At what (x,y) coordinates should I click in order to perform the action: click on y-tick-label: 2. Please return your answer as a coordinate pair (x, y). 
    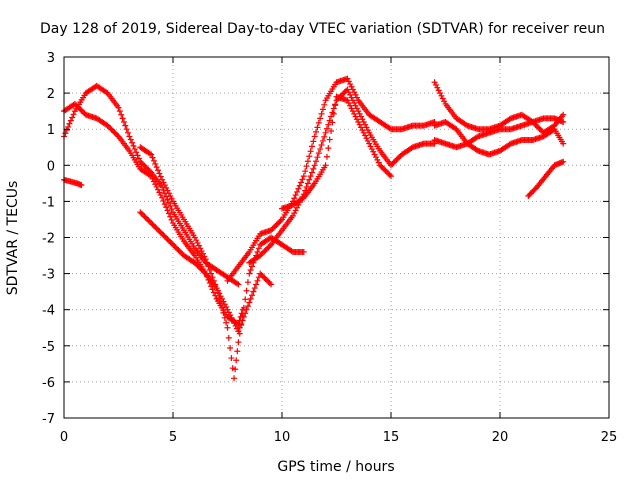
    Looking at the image, I should click on (51, 94).